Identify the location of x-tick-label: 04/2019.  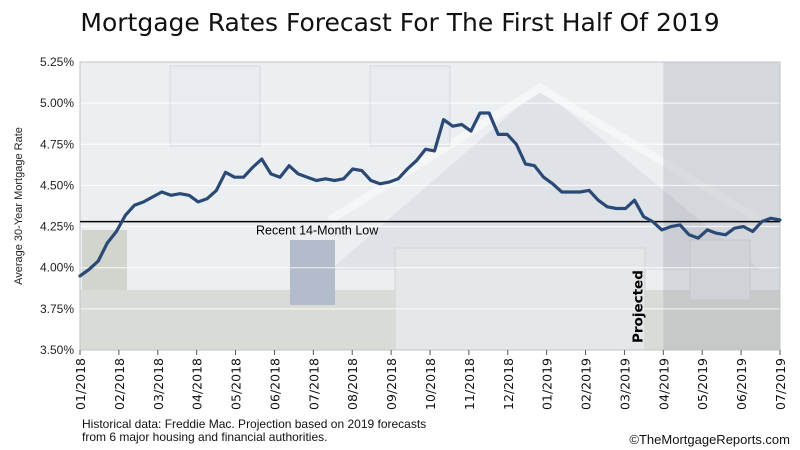
(663, 384).